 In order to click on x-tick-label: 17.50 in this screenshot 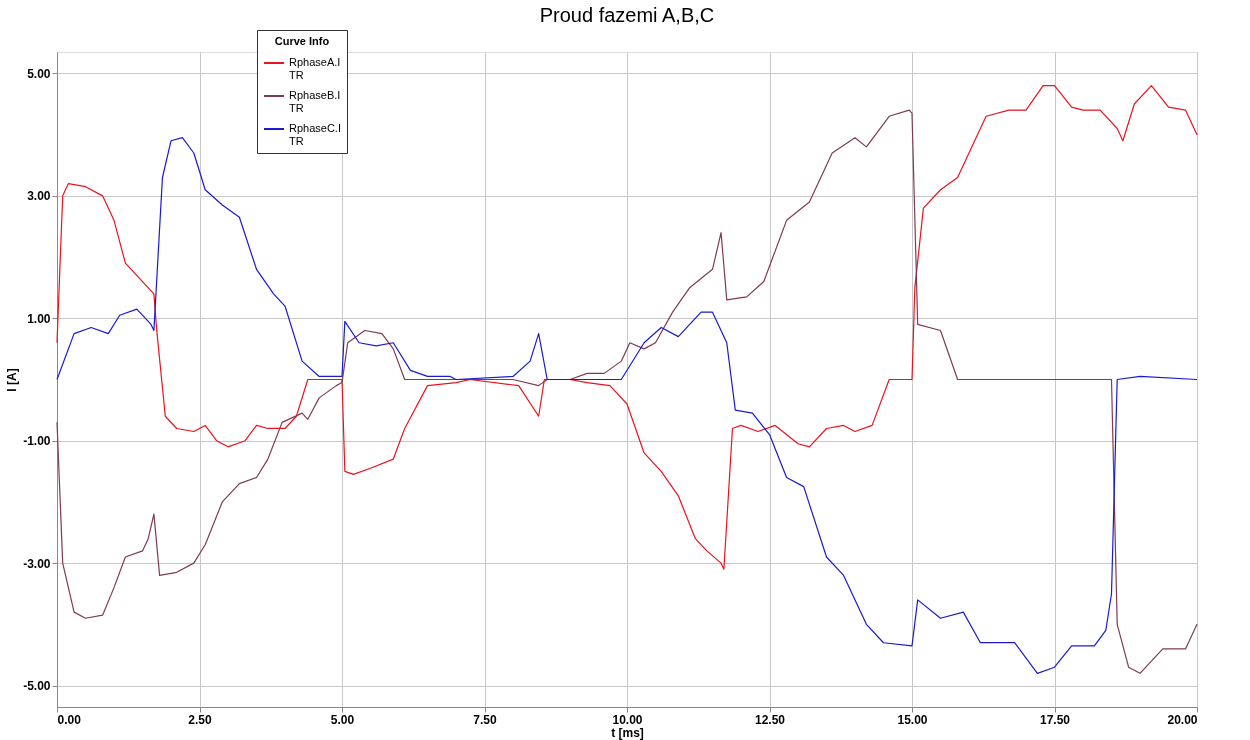, I will do `click(1055, 719)`.